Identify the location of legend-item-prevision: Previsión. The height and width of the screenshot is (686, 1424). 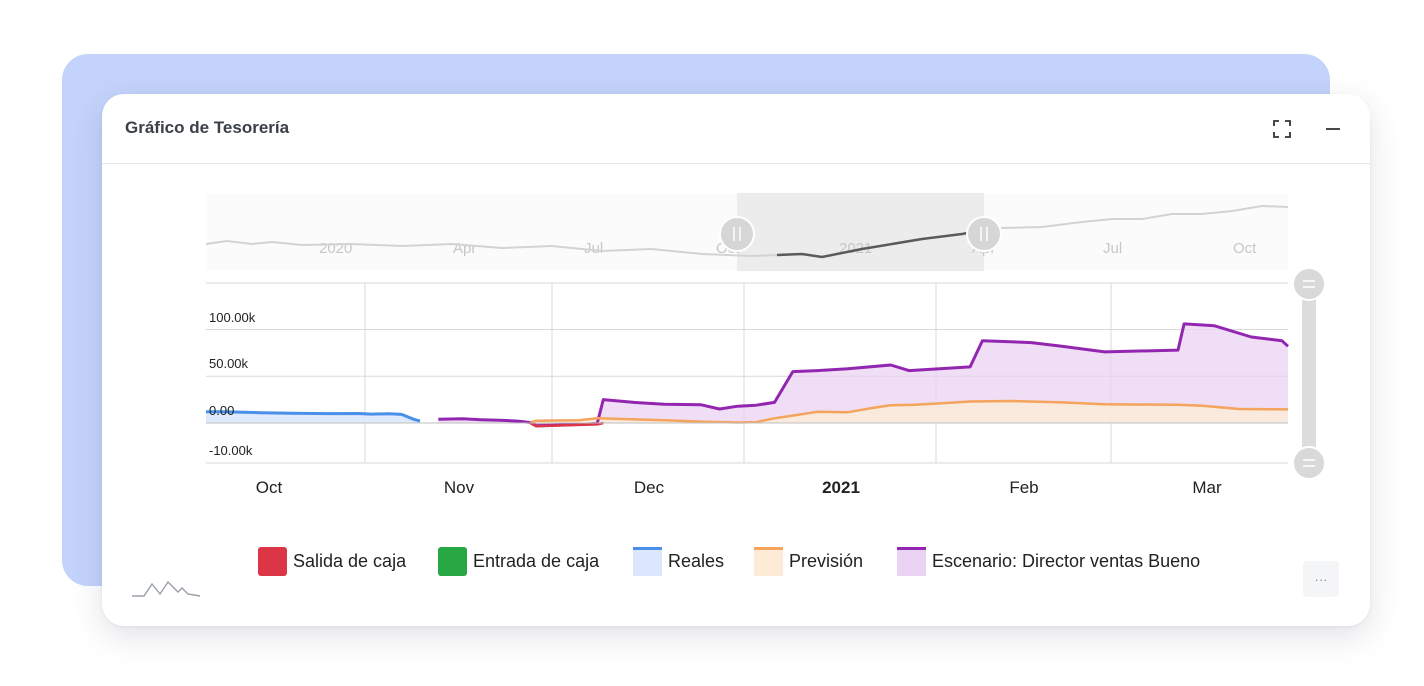
(808, 561).